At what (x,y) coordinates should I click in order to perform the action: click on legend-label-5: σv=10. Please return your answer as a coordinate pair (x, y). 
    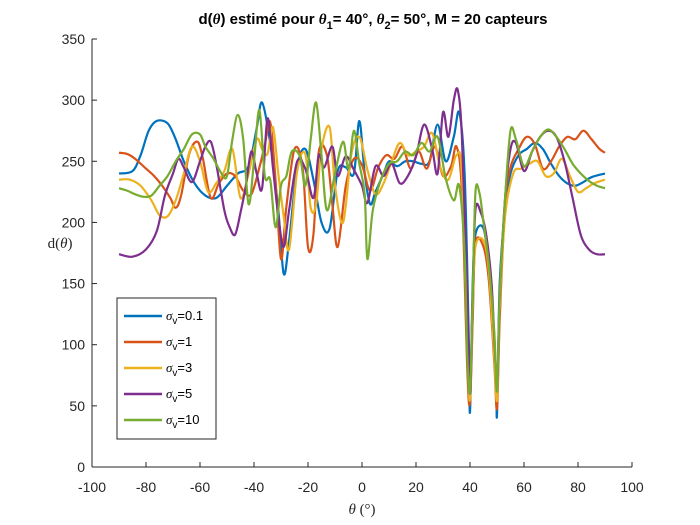
    Looking at the image, I should click on (182, 421).